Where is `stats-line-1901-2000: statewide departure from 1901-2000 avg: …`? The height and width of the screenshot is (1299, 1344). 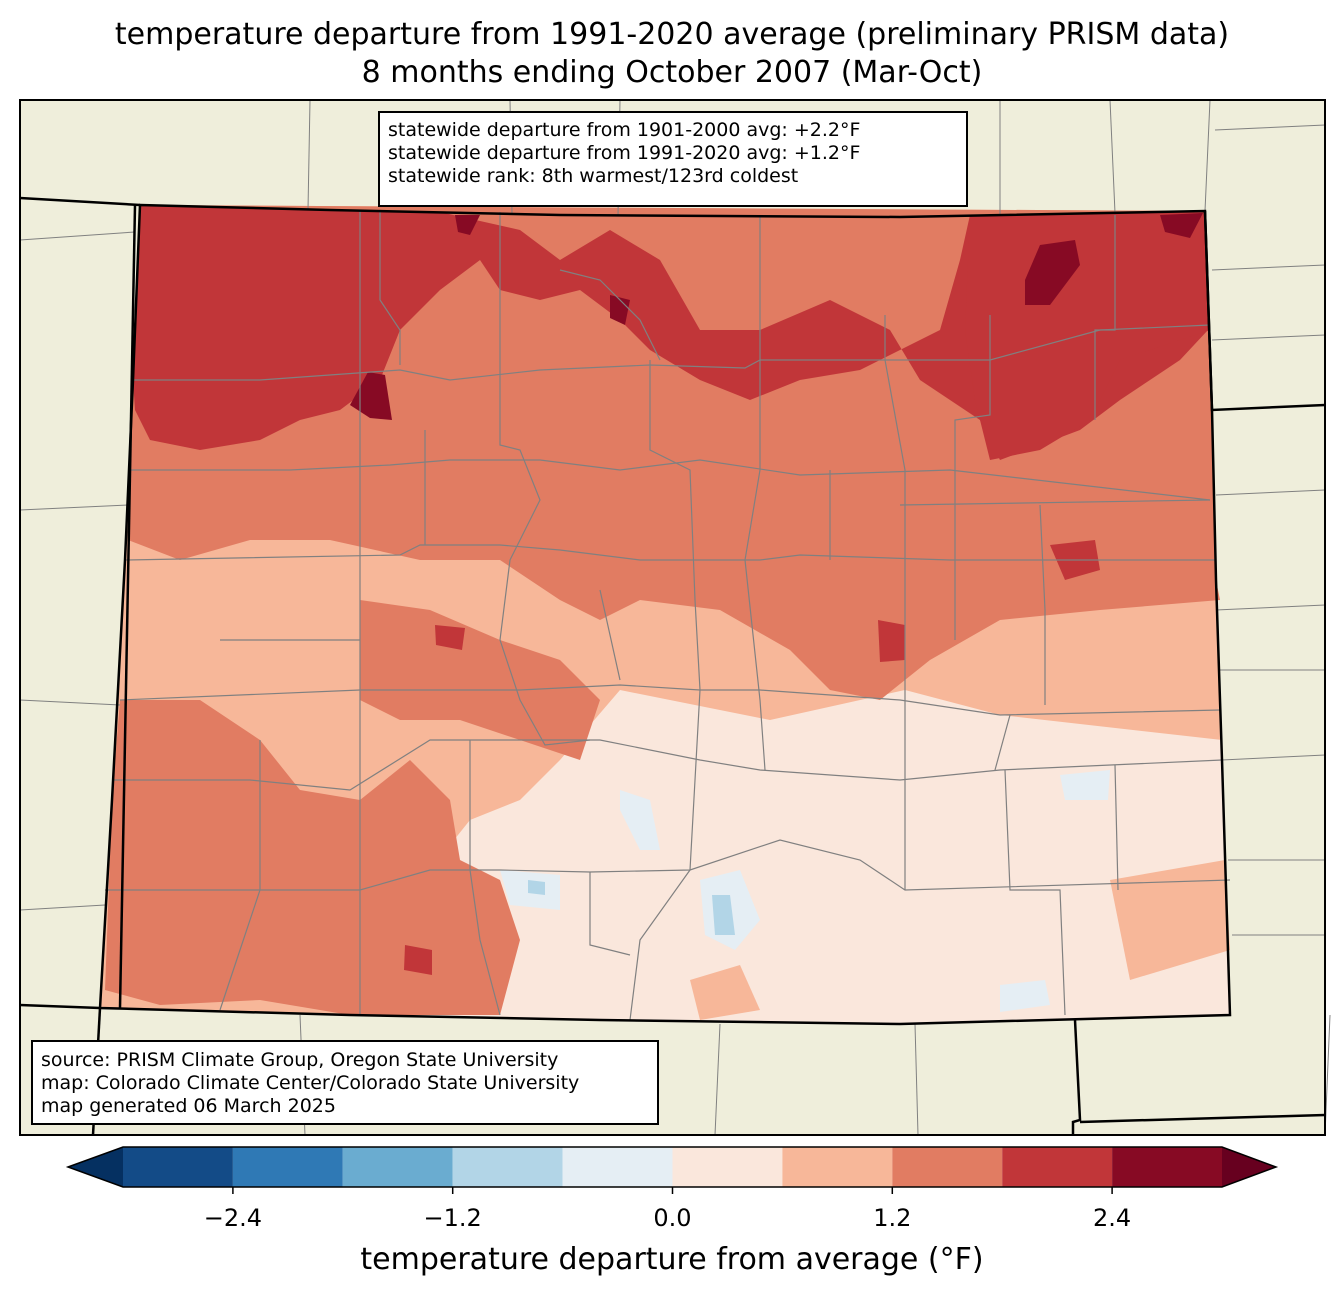 stats-line-1901-2000: statewide departure from 1901-2000 avg: … is located at coordinates (624, 130).